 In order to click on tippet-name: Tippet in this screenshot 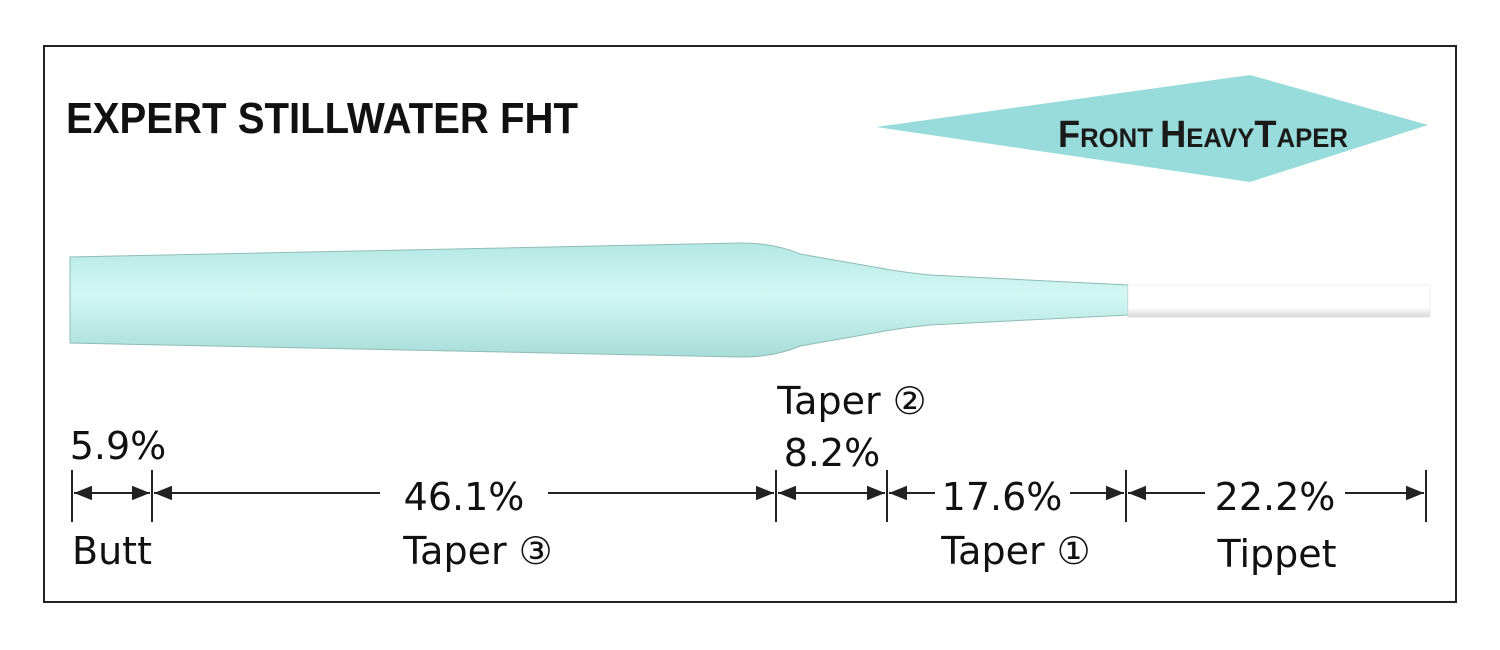, I will do `click(1276, 554)`.